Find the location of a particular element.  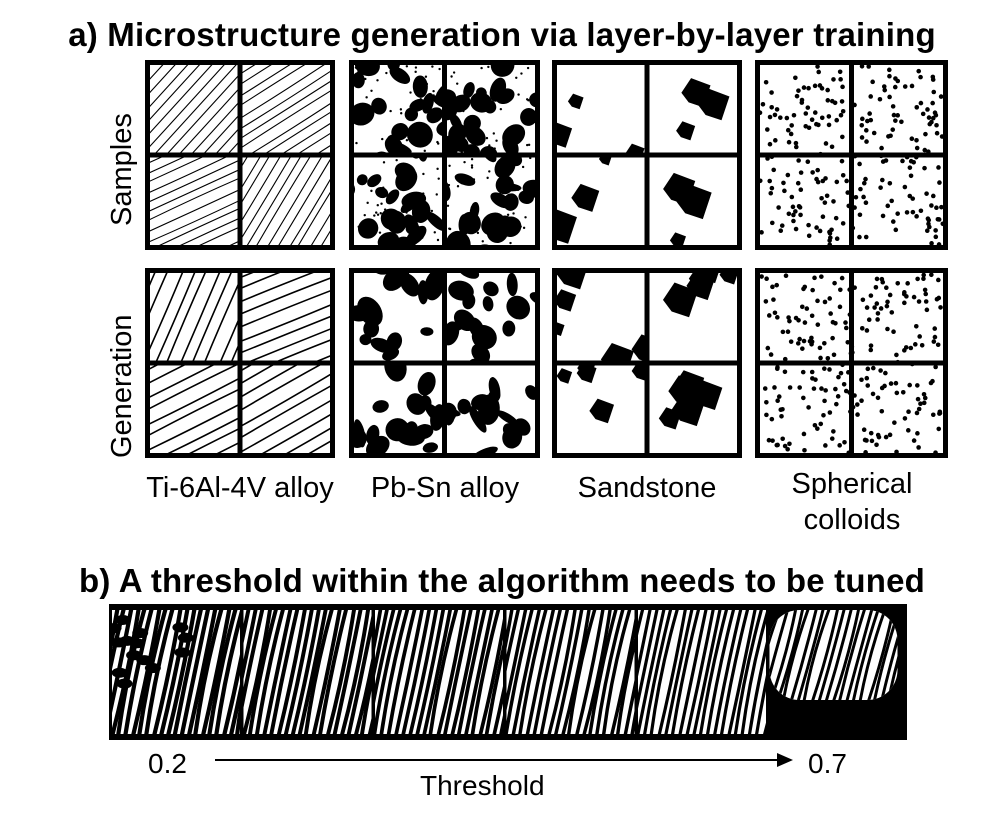

sample-tile-pbsn is located at coordinates (444, 155).